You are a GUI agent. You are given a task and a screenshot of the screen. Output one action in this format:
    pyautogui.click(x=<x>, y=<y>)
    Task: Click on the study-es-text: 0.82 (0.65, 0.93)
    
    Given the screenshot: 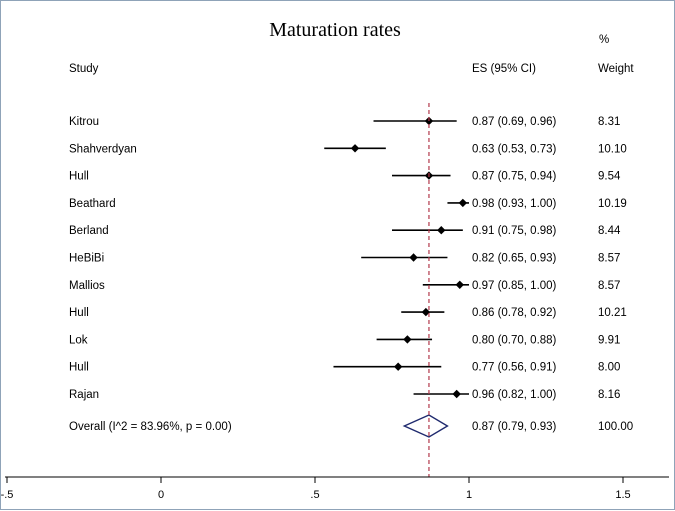 What is the action you would take?
    pyautogui.click(x=514, y=259)
    